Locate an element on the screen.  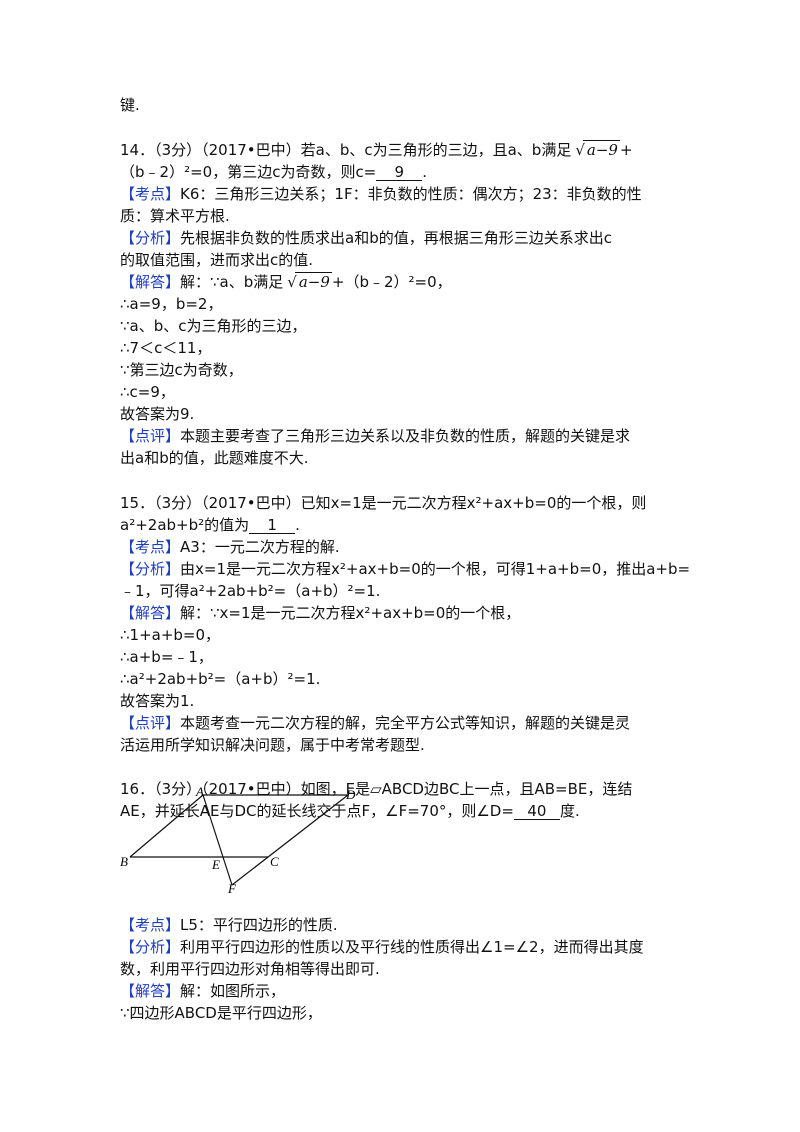
text-line: ∵第三边c为奇数， is located at coordinates (181, 370).